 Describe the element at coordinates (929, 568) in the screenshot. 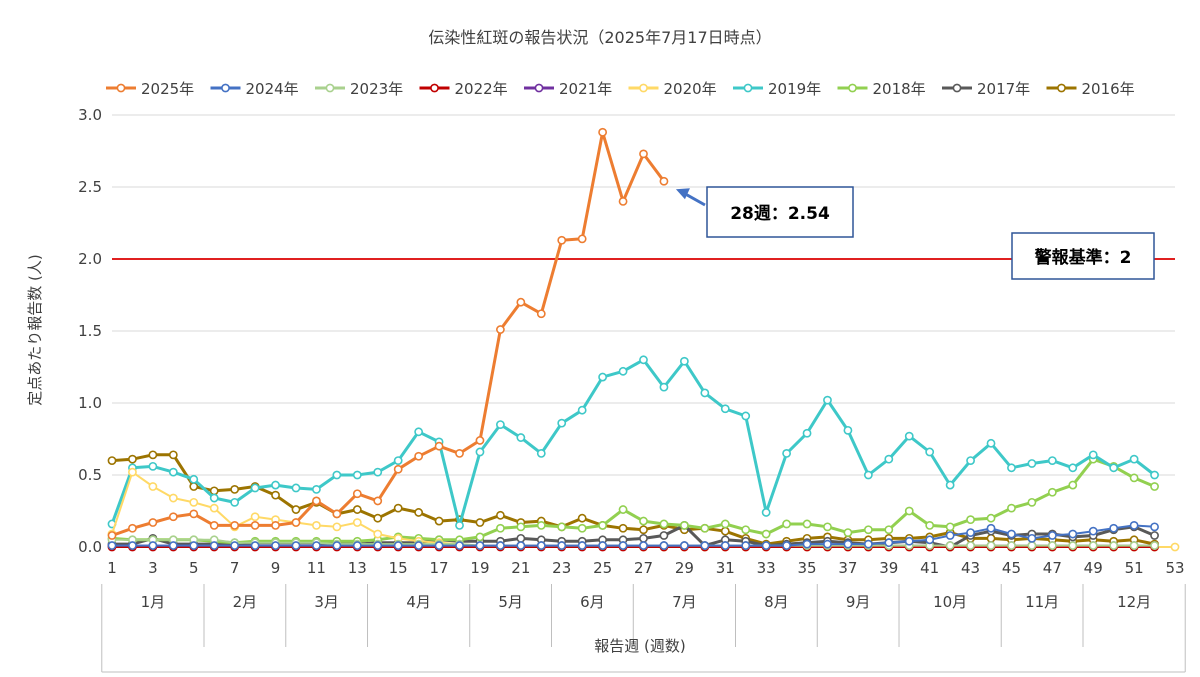

I see `x-tick-label: 41` at that location.